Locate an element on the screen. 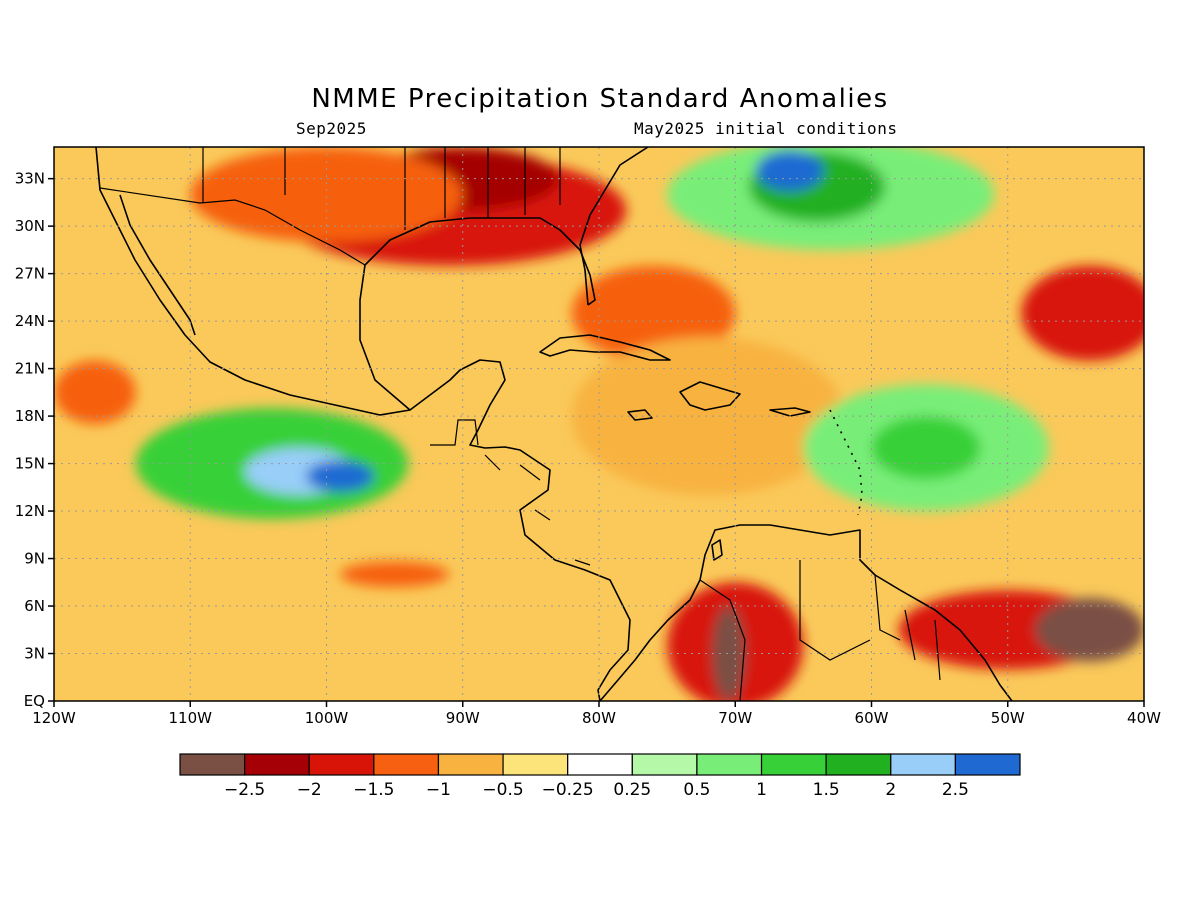 This screenshot has height=900, width=1200. colorbar-label: 0.5 is located at coordinates (696, 790).